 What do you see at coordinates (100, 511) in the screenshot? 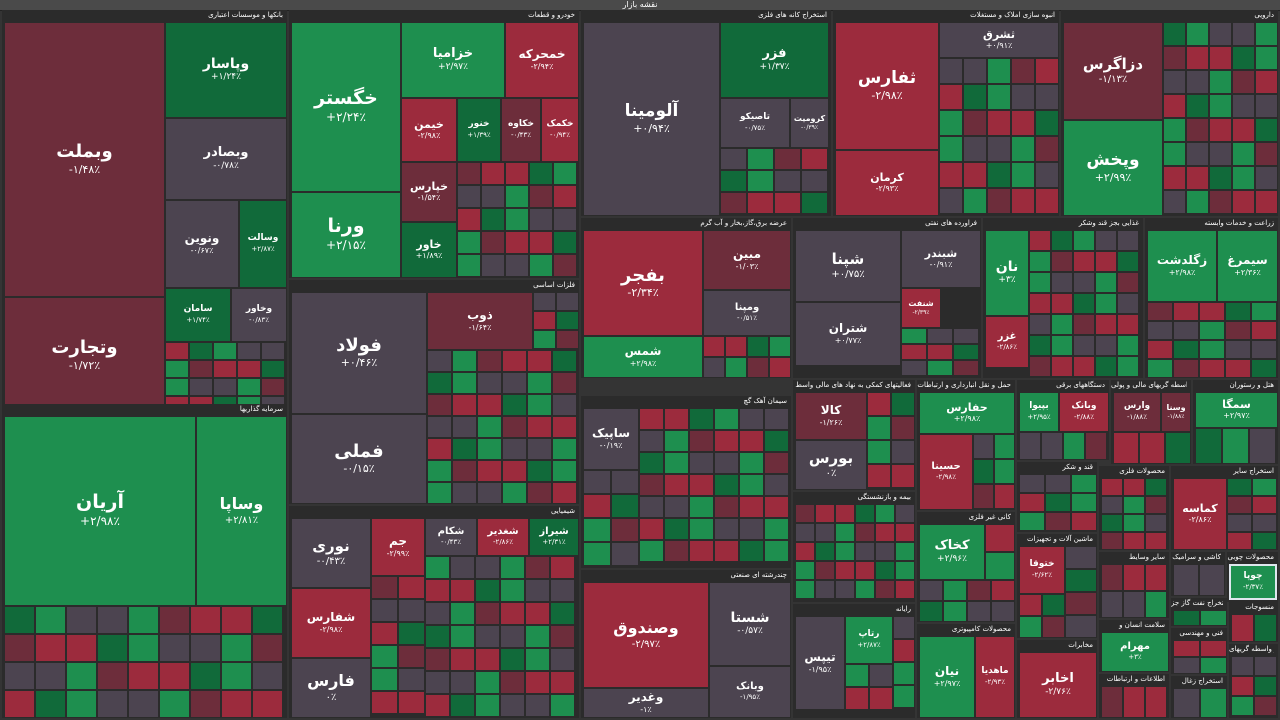
I see `symbol-tile: آریان +۲/۹۸٪` at bounding box center [100, 511].